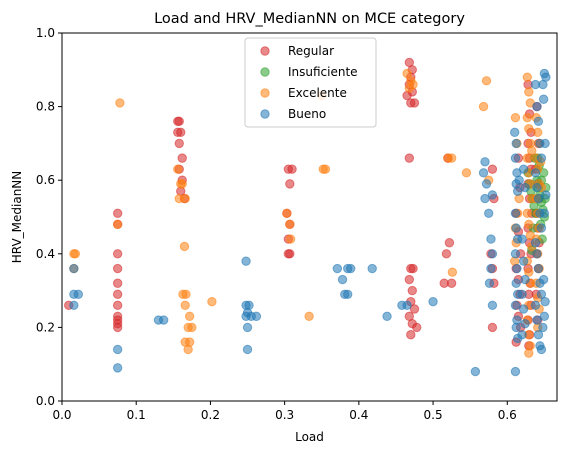  Describe the element at coordinates (323, 72) in the screenshot. I see `legend-label-insuficiente: Insuficiente` at that location.